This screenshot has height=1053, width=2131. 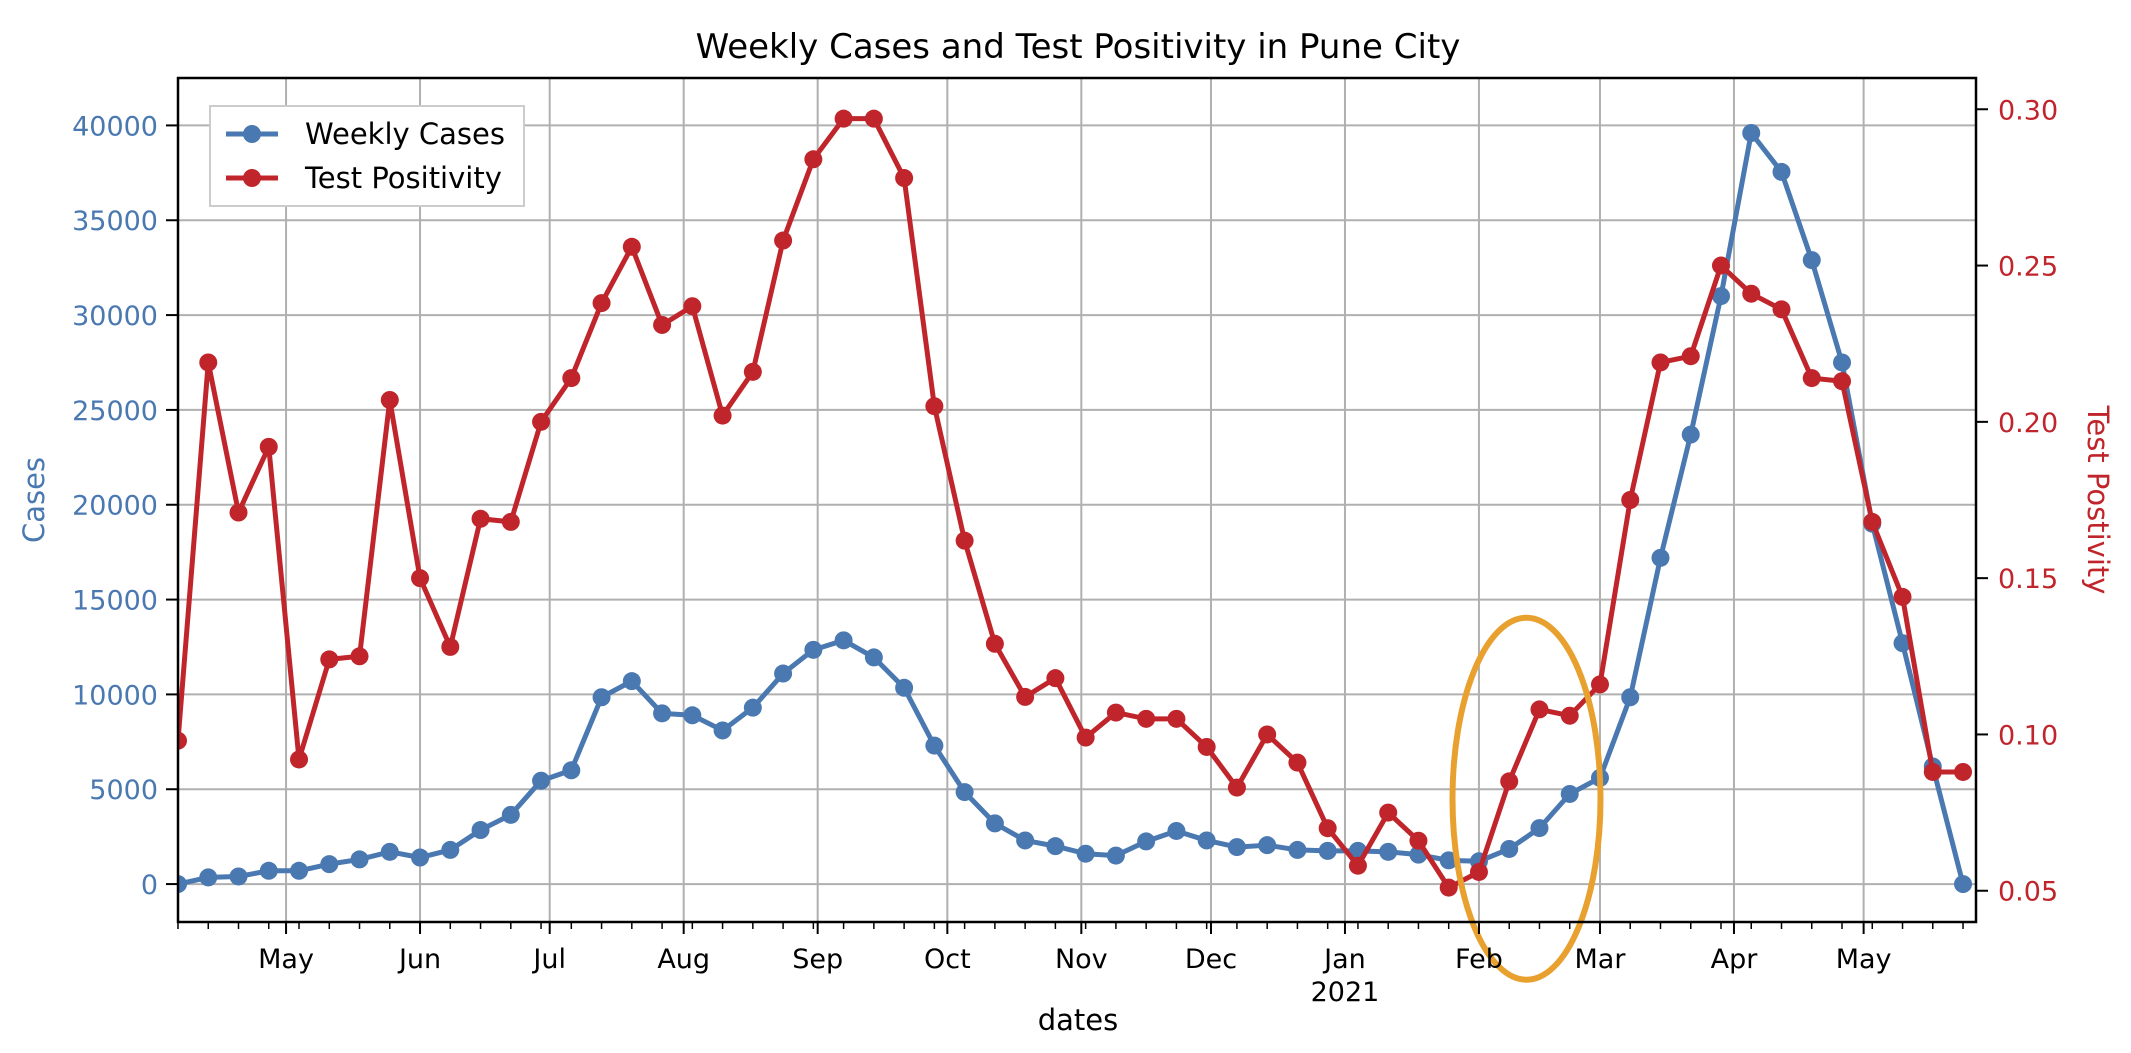 What do you see at coordinates (252, 134) in the screenshot?
I see `legend-marker-weekly-cases` at bounding box center [252, 134].